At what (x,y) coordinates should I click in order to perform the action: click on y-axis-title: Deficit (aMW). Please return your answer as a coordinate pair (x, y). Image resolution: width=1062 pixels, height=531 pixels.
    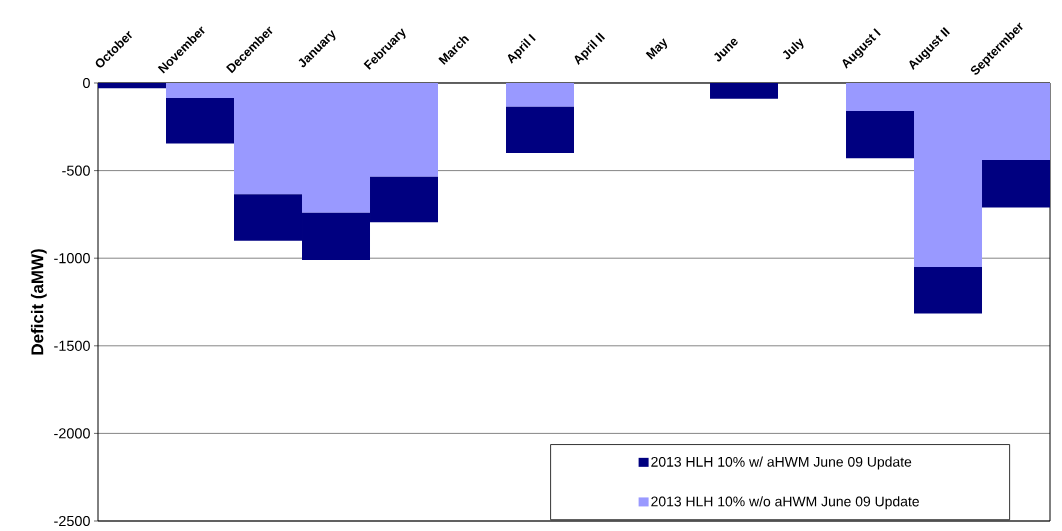
    Looking at the image, I should click on (38, 302).